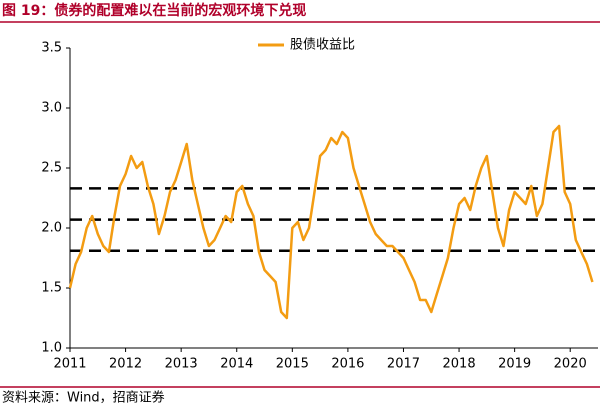  I want to click on x-tick-label: 2012, so click(125, 364).